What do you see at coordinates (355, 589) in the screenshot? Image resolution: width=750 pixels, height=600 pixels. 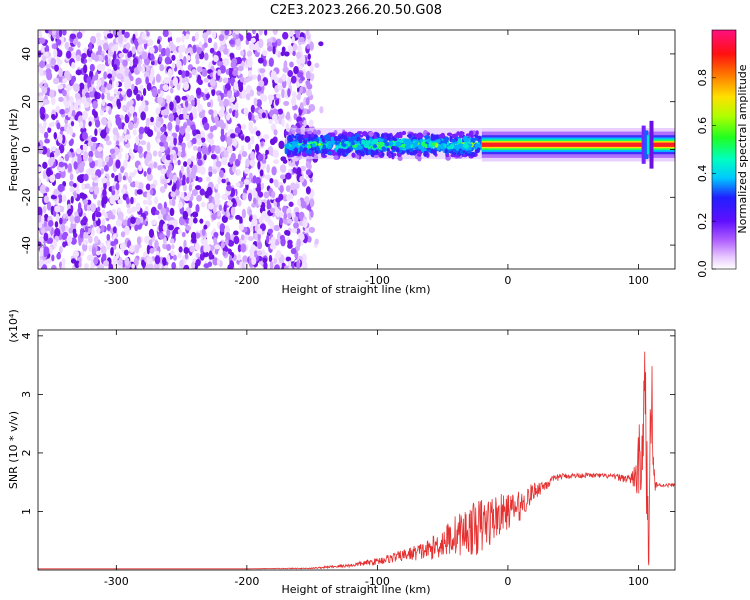 I see `snr-x-axis-label: Height of straight line (km)` at bounding box center [355, 589].